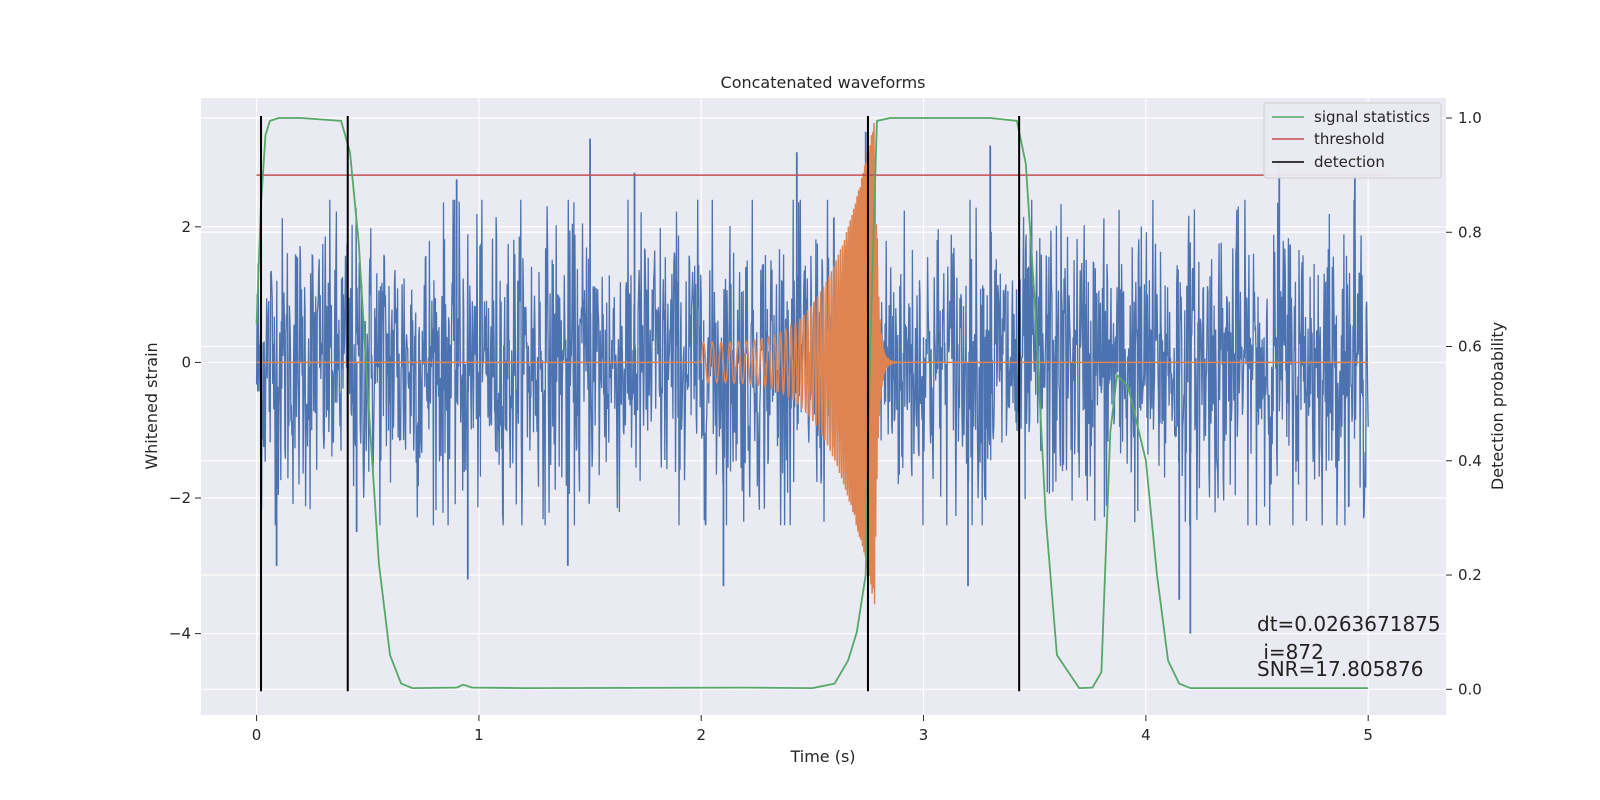 The image size is (1600, 800). What do you see at coordinates (924, 735) in the screenshot?
I see `x-tick-label: 3` at bounding box center [924, 735].